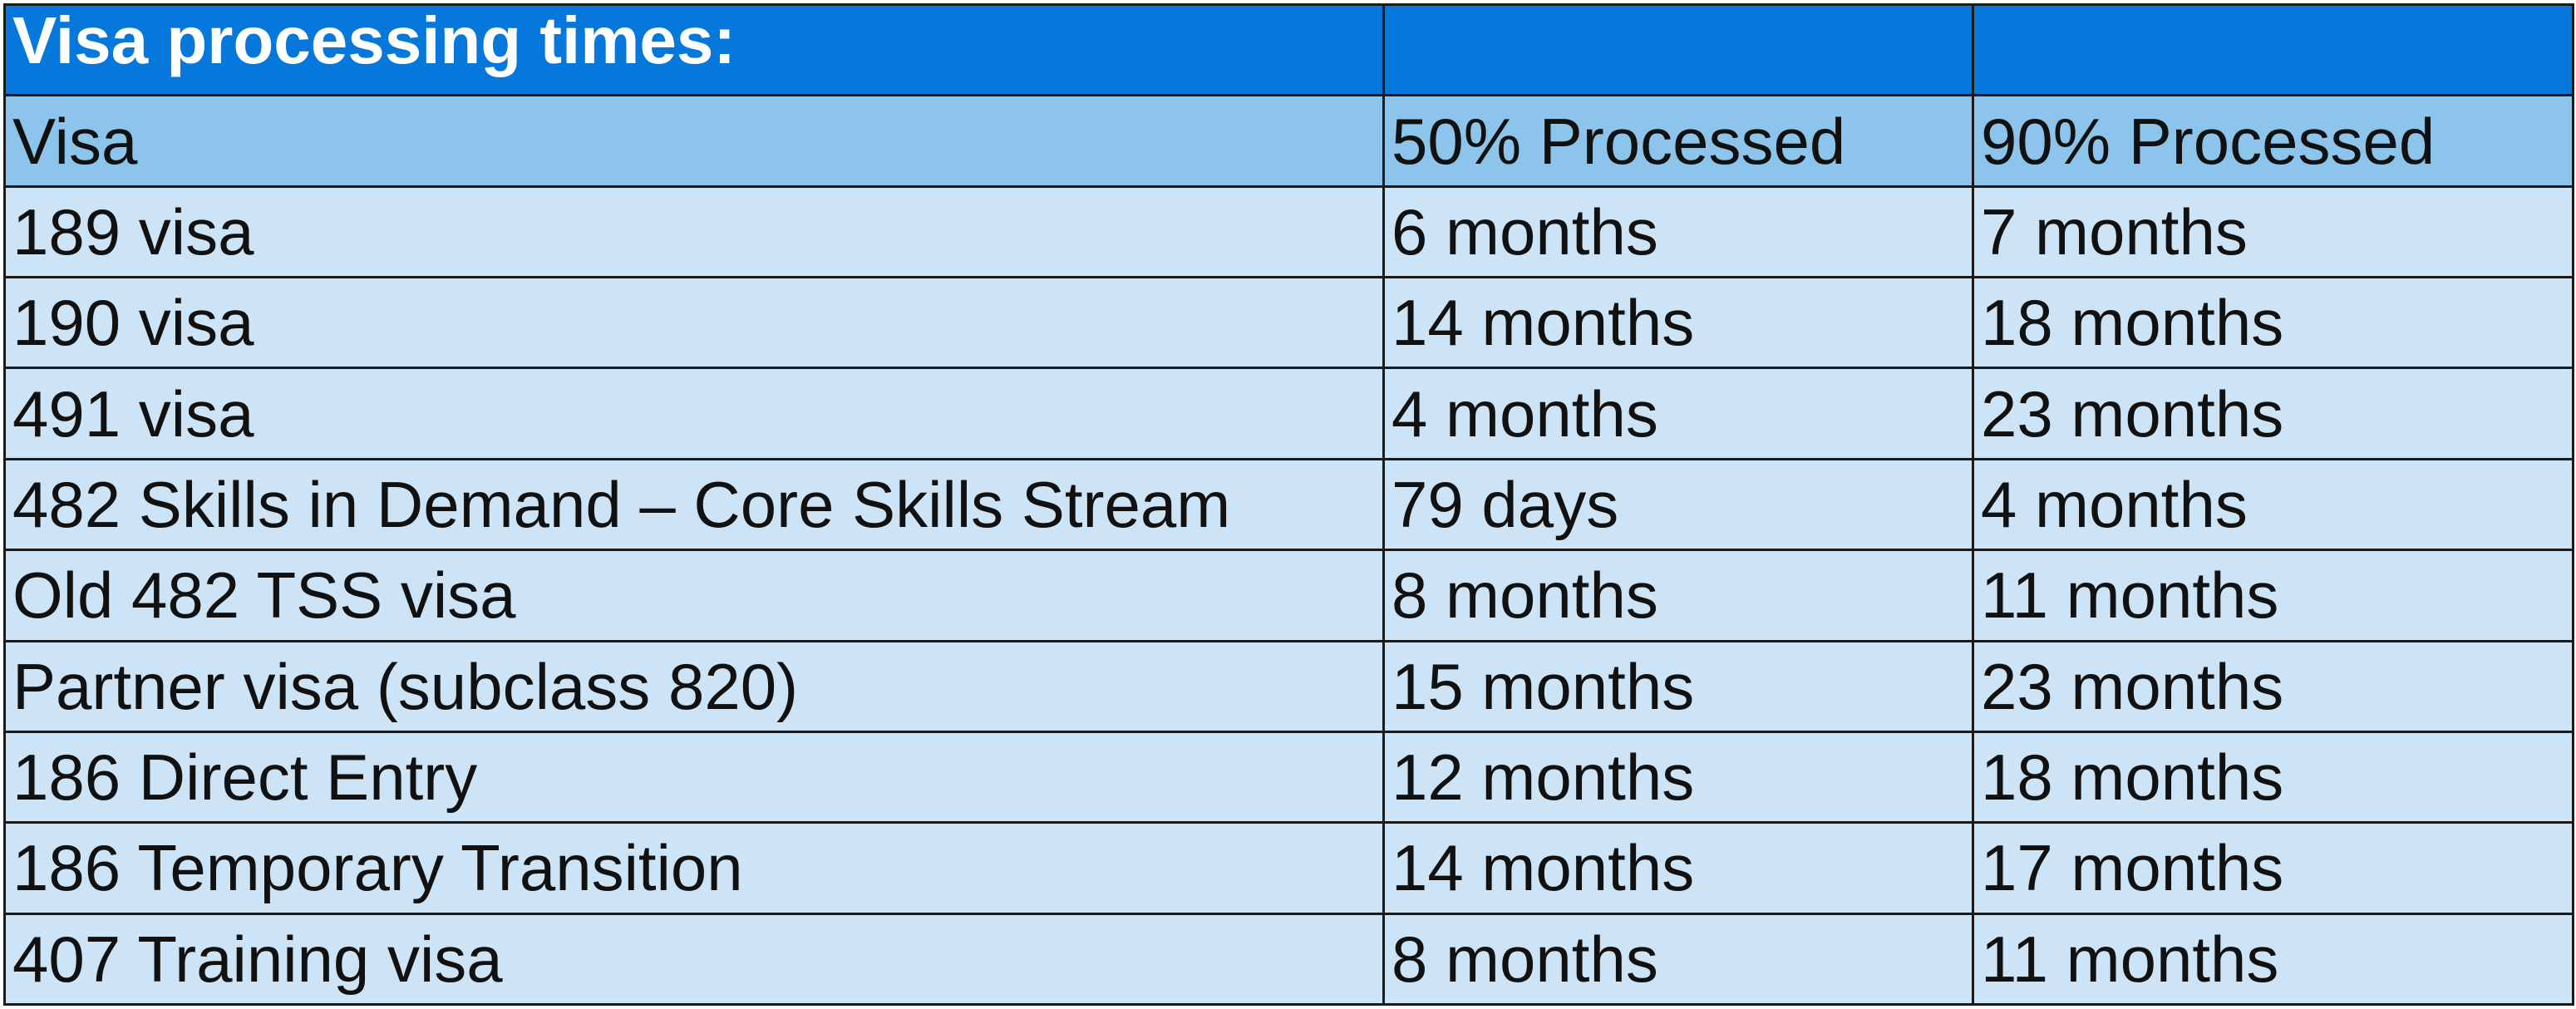 The width and height of the screenshot is (2576, 1009). I want to click on table-title-row: Visa processing times:, so click(1288, 49).